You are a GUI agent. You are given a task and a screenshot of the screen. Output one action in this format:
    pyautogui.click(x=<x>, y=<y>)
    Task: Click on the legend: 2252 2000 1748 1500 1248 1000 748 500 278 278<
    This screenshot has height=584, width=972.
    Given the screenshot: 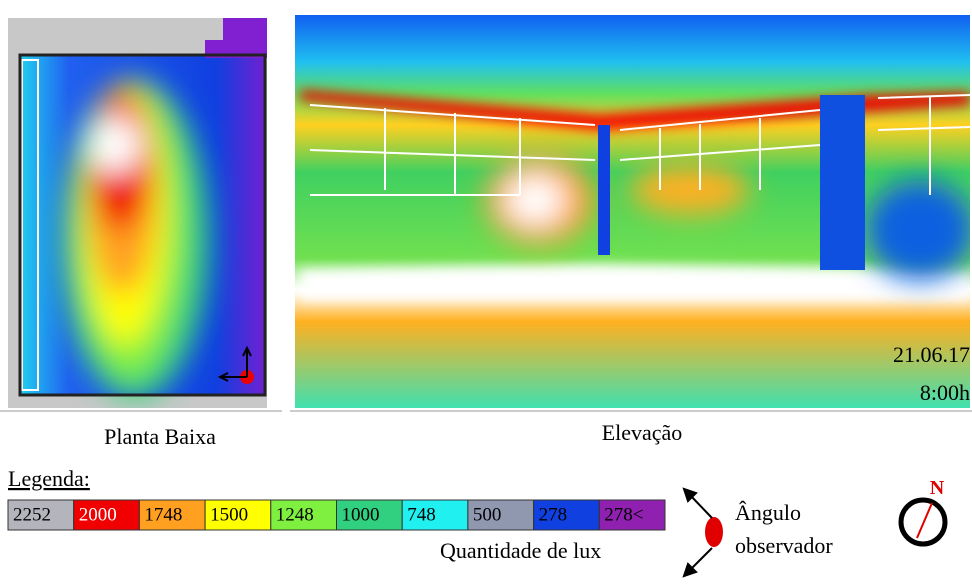 What is the action you would take?
    pyautogui.click(x=336, y=515)
    